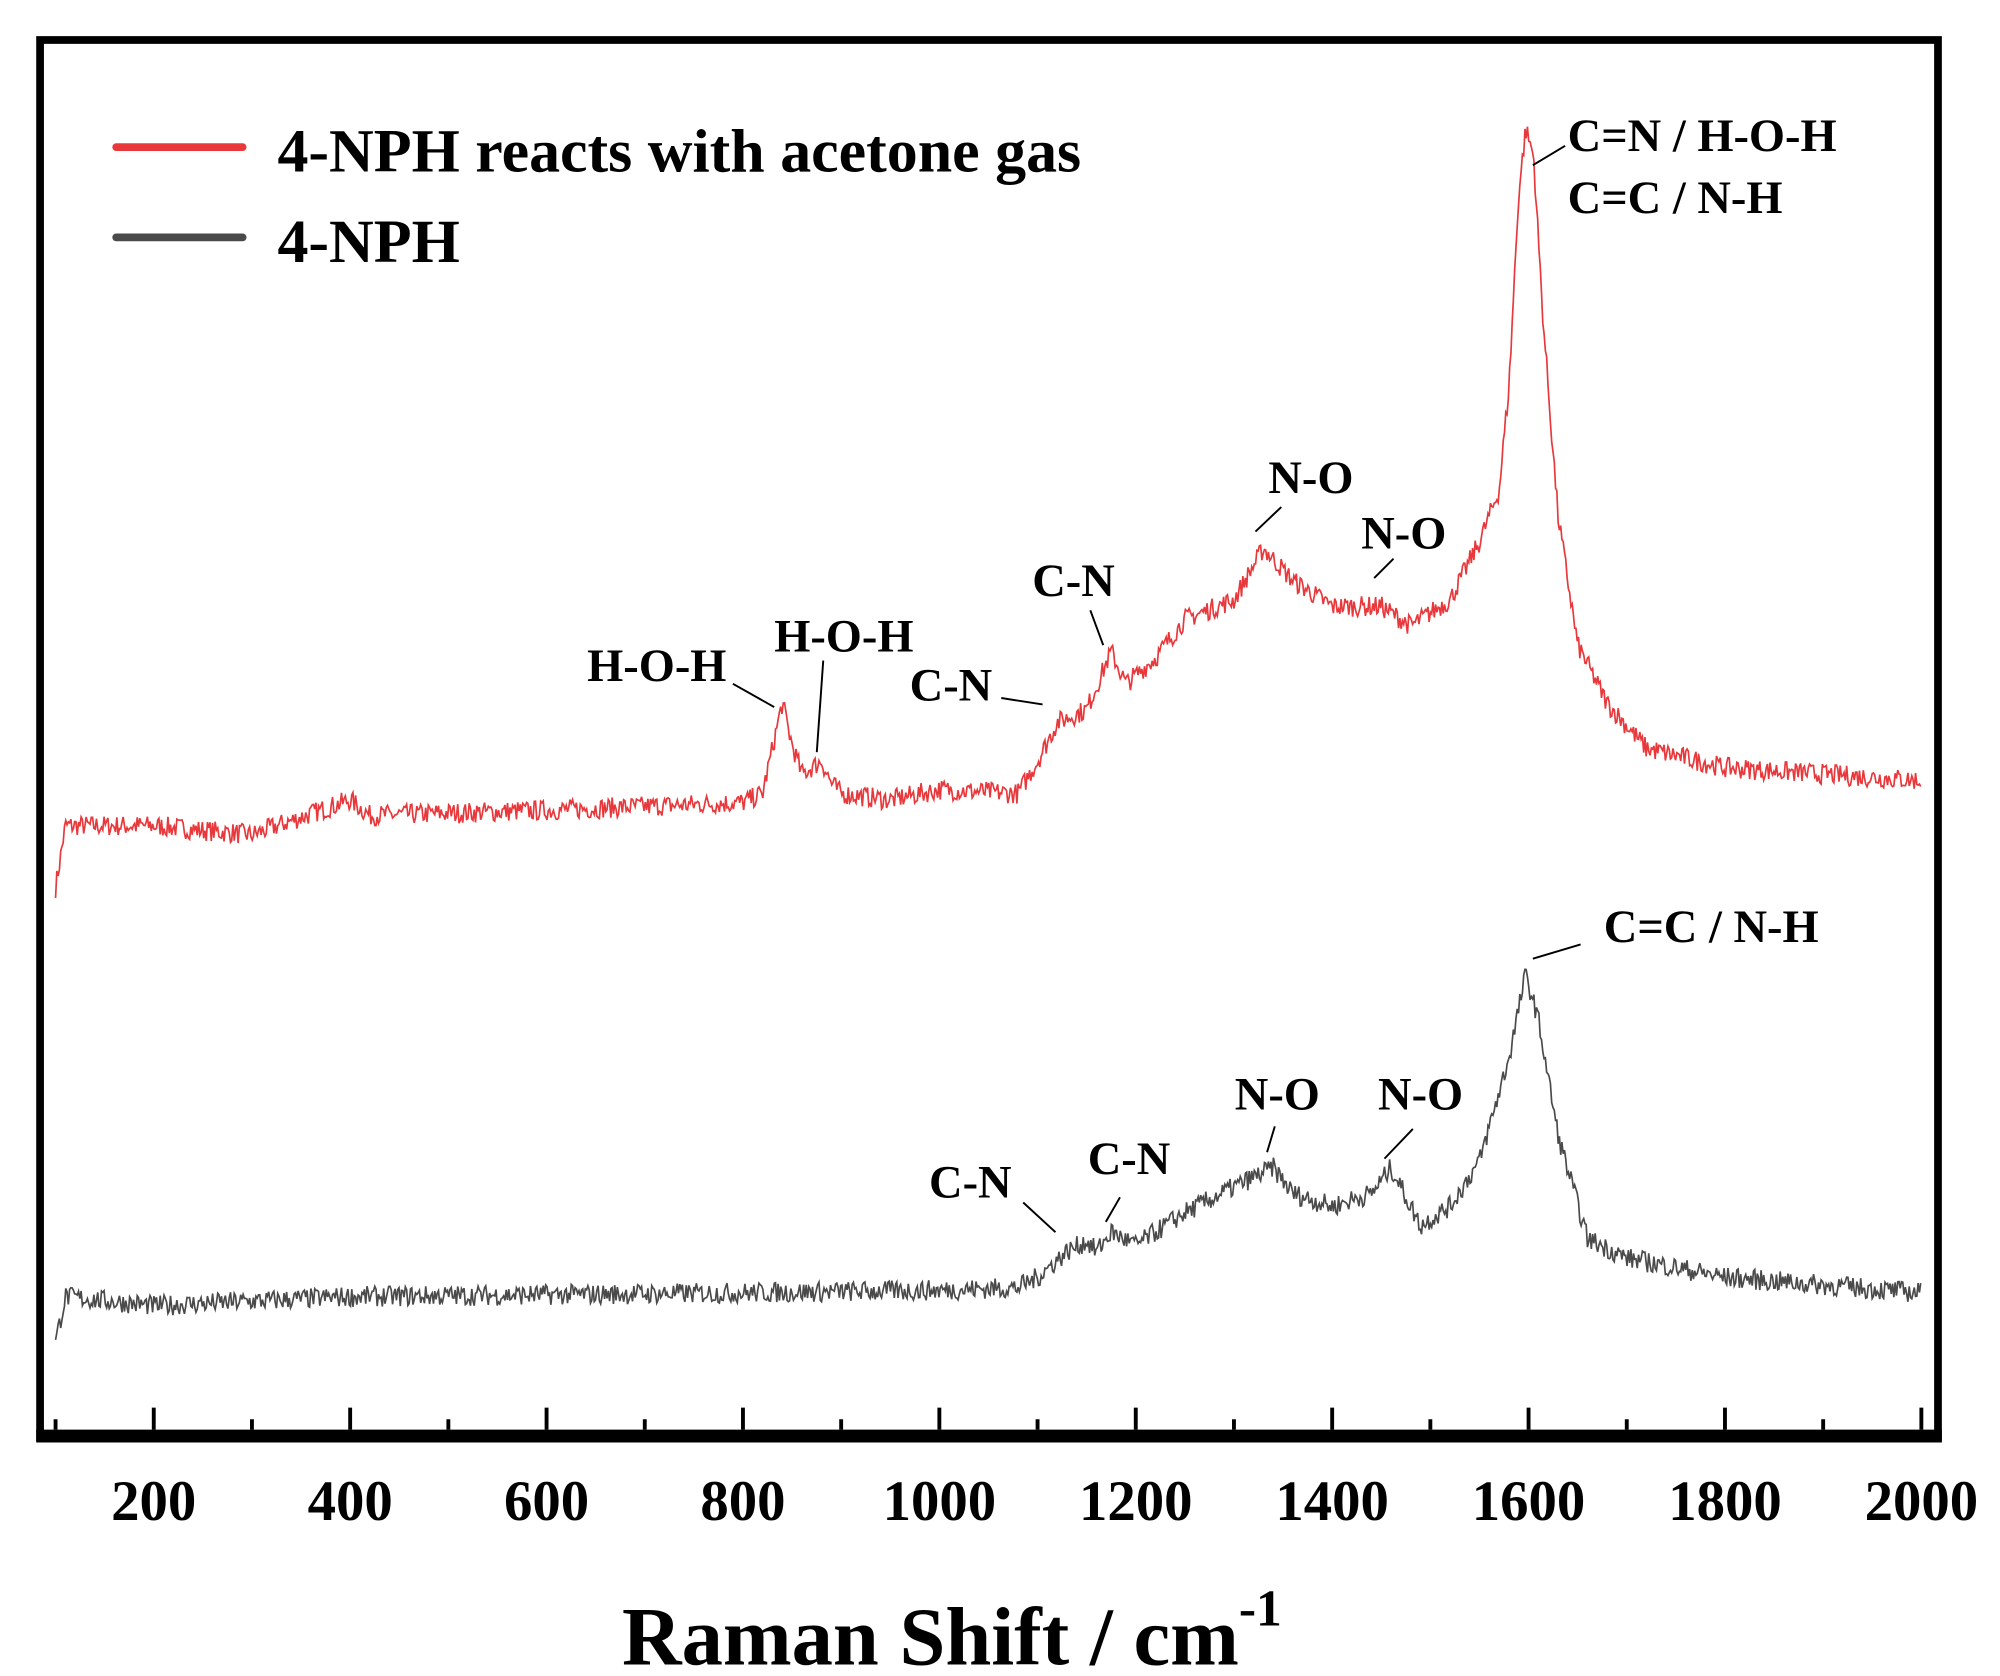  What do you see at coordinates (930, 1633) in the screenshot?
I see `x-axis-title-text: Raman Shift / cm` at bounding box center [930, 1633].